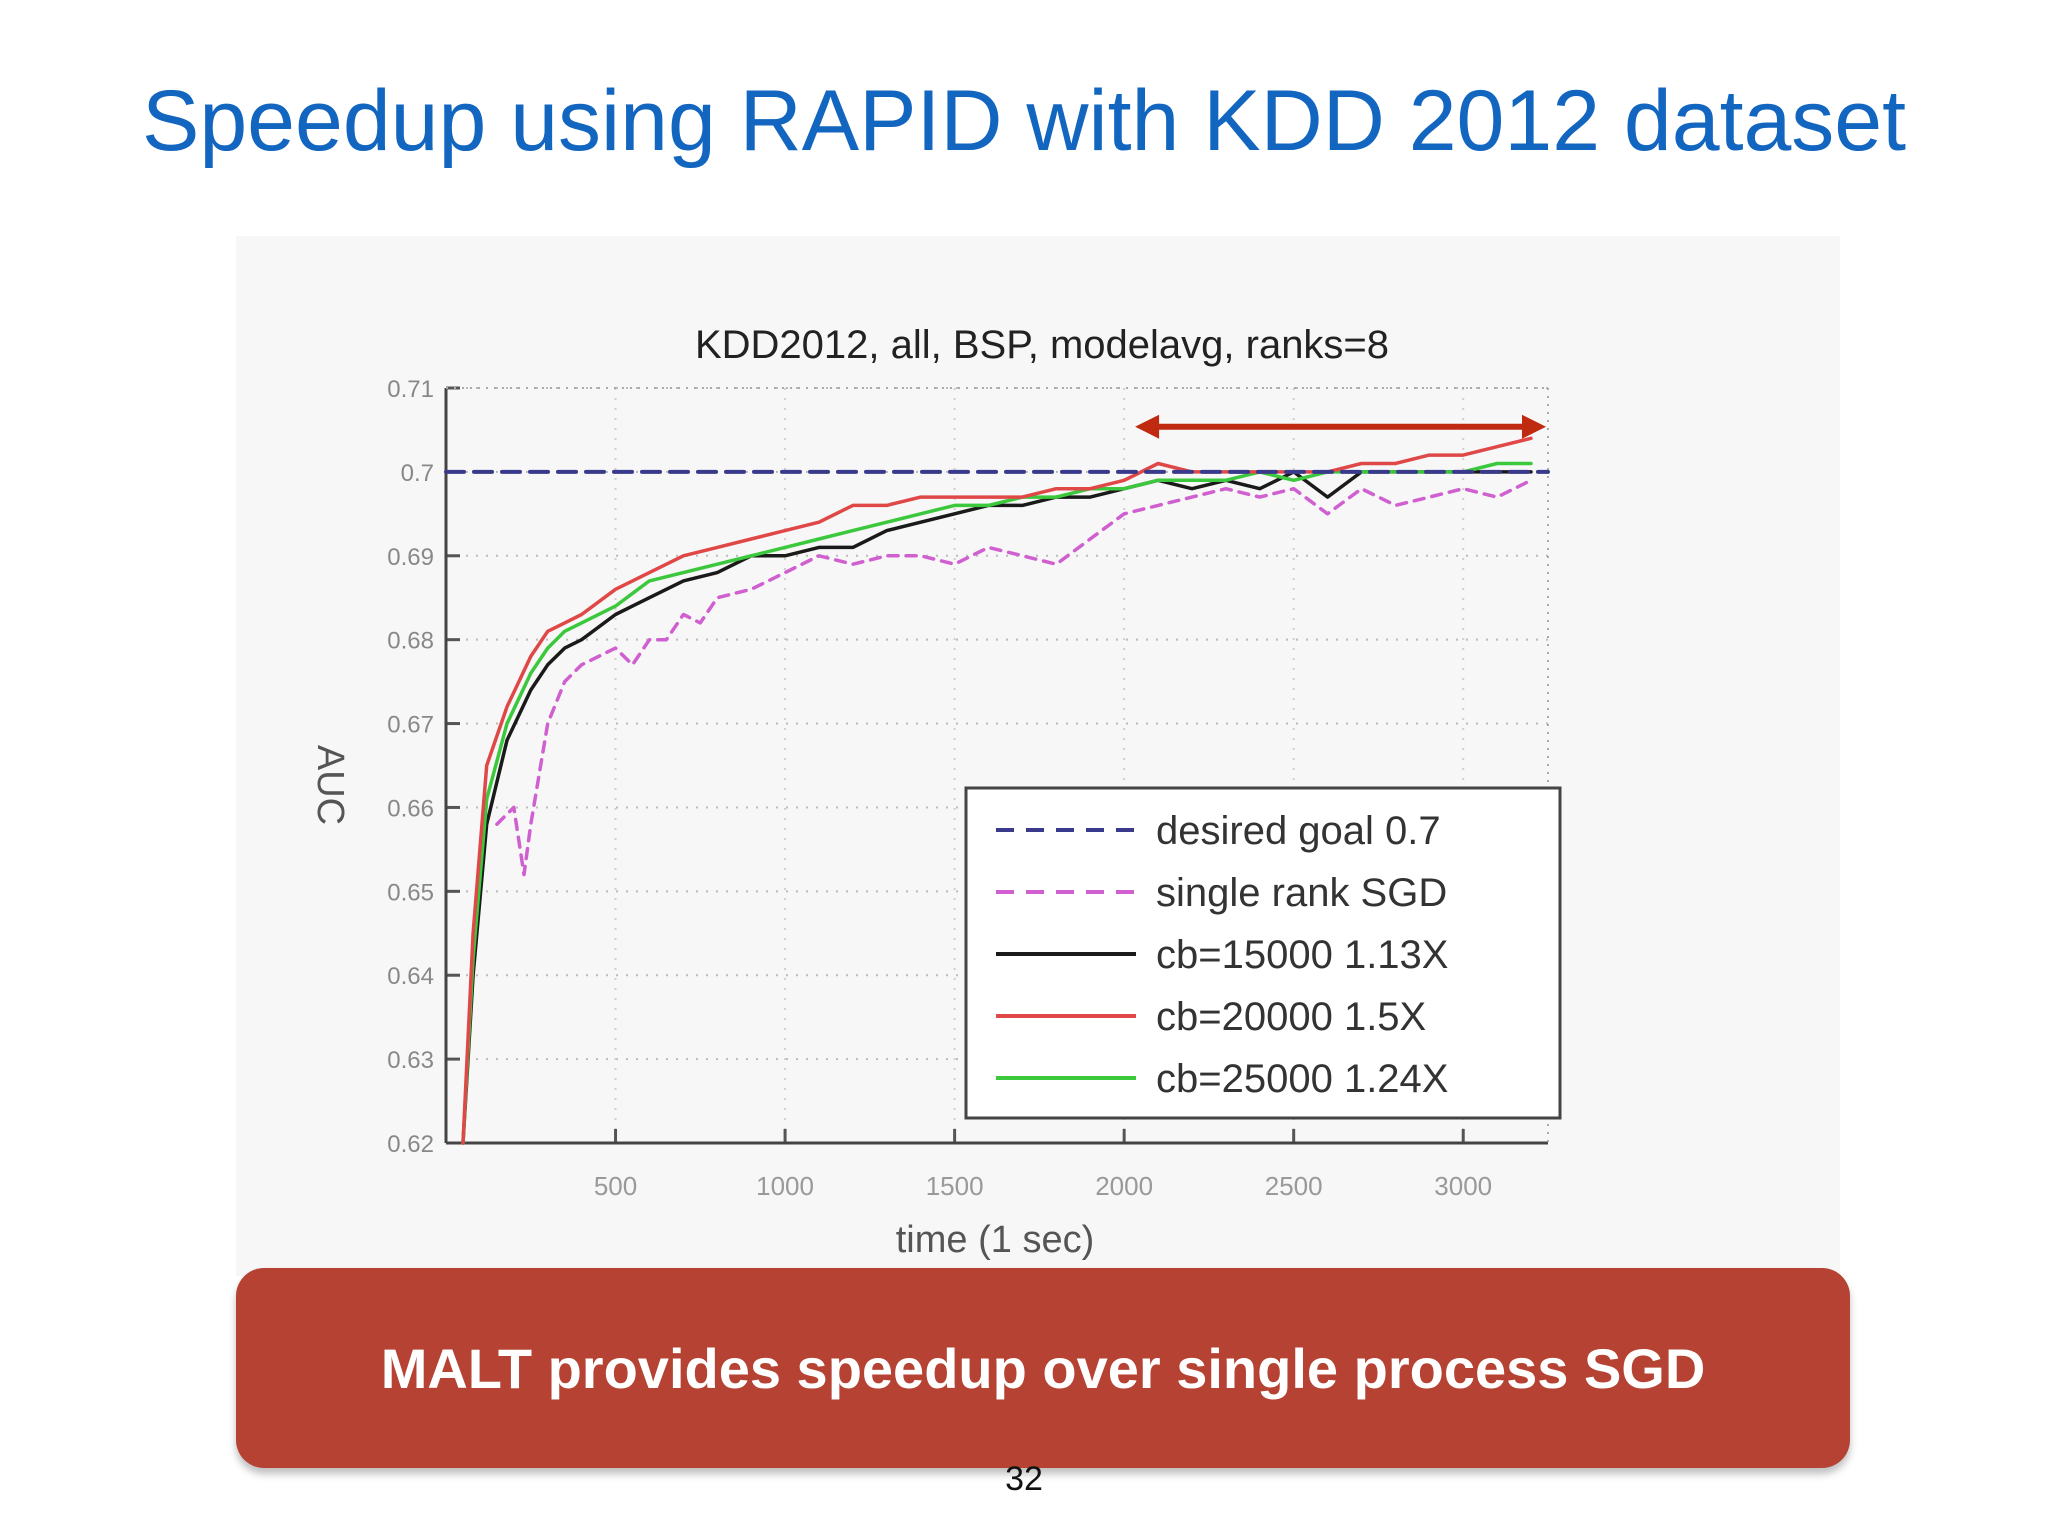 This screenshot has width=2048, height=1536. What do you see at coordinates (330, 785) in the screenshot?
I see `y-axis-label: AUC` at bounding box center [330, 785].